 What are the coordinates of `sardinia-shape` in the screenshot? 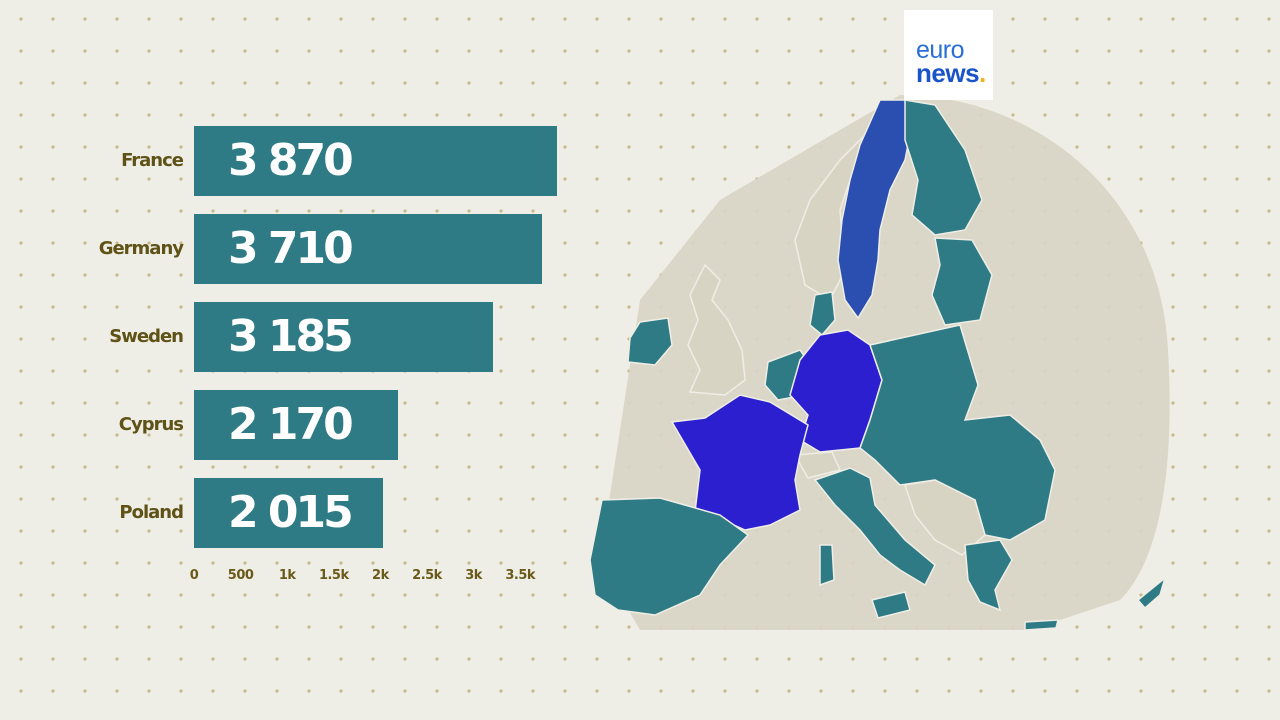 It's located at (827, 565).